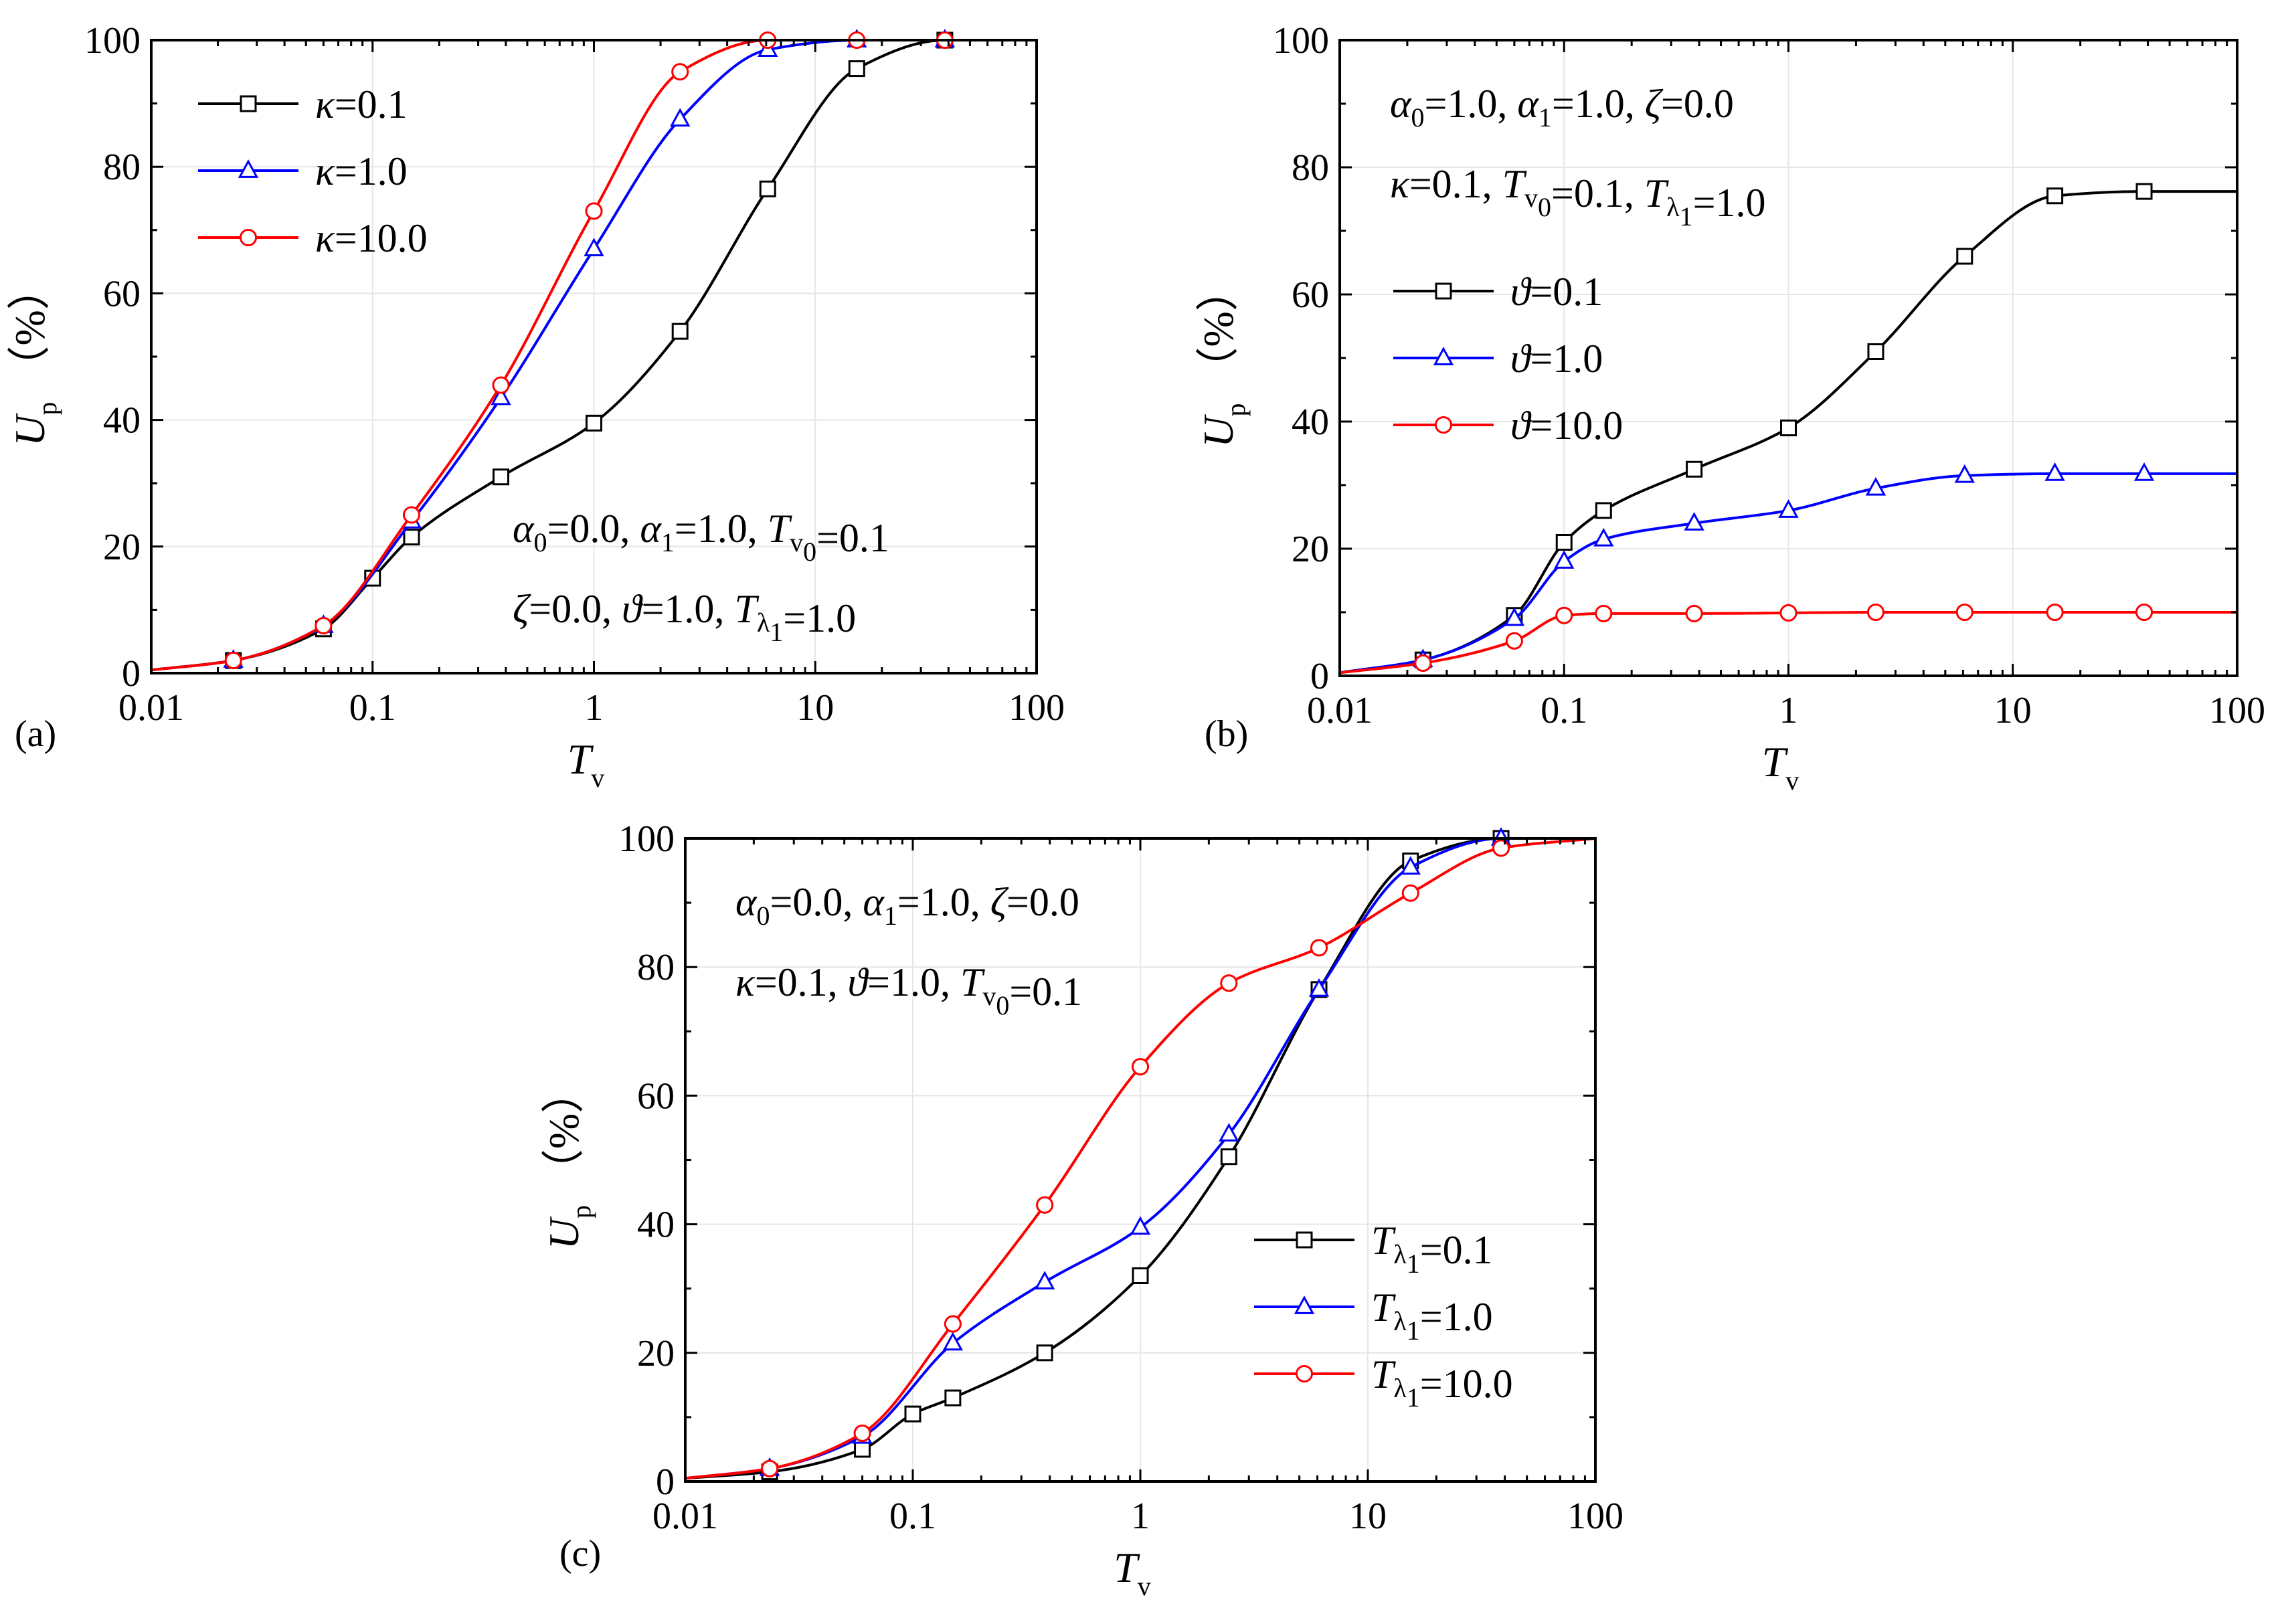 The height and width of the screenshot is (1624, 2284). Describe the element at coordinates (361, 104) in the screenshot. I see `legend-label: κ=0.1` at that location.